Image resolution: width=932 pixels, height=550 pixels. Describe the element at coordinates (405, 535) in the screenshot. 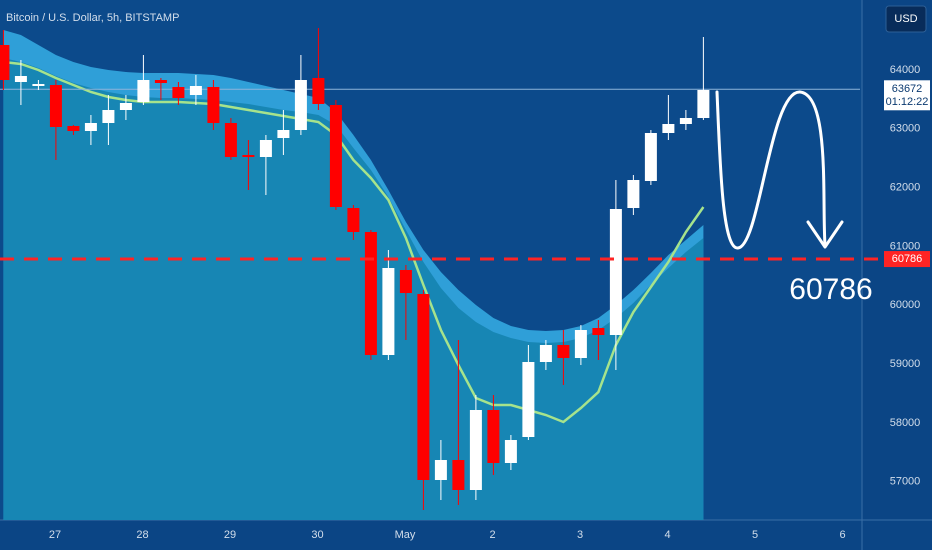

I see `x-tick-label: May` at that location.